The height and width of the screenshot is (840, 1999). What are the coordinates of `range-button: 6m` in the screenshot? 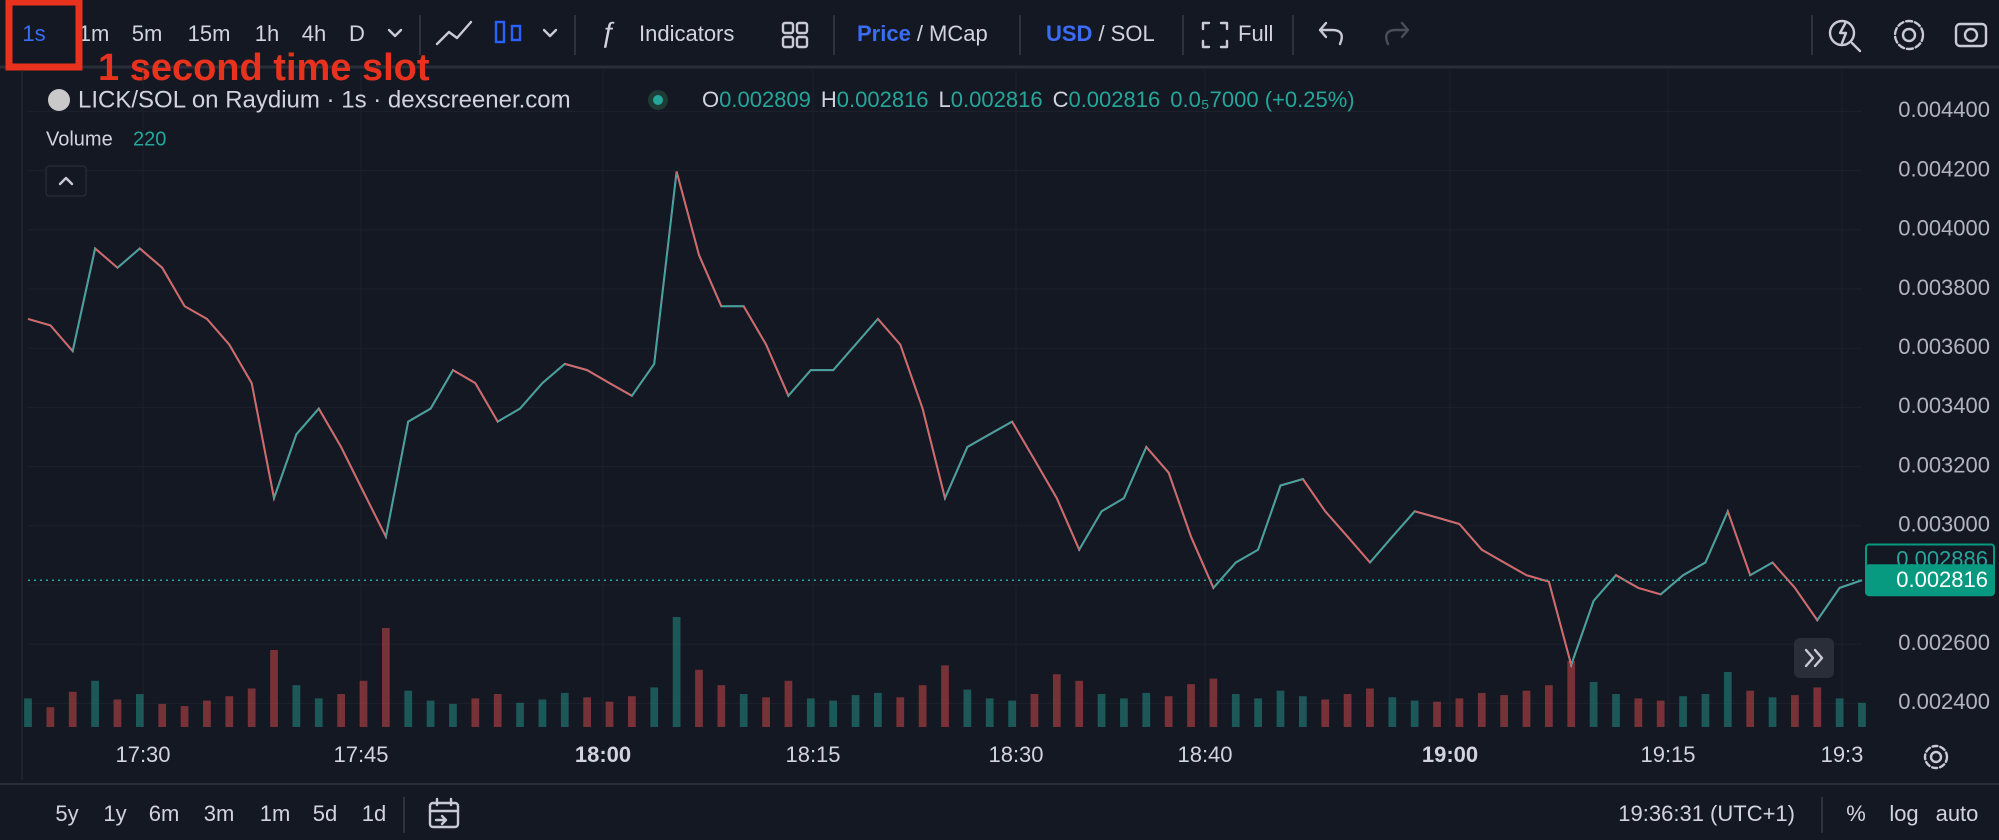 It's located at (164, 813).